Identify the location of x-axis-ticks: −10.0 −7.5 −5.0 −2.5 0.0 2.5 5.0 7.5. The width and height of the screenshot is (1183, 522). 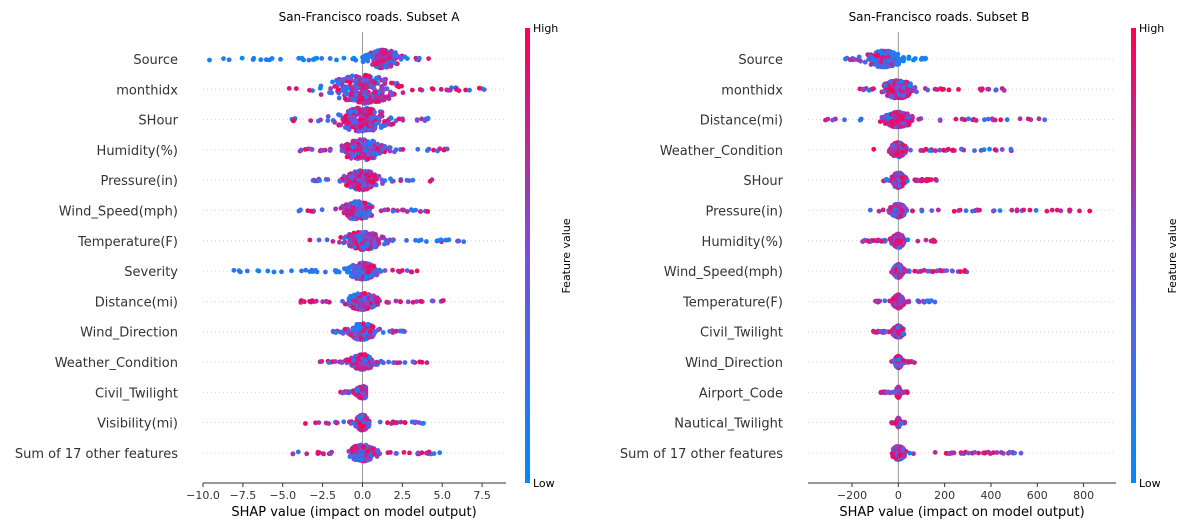
(338, 492).